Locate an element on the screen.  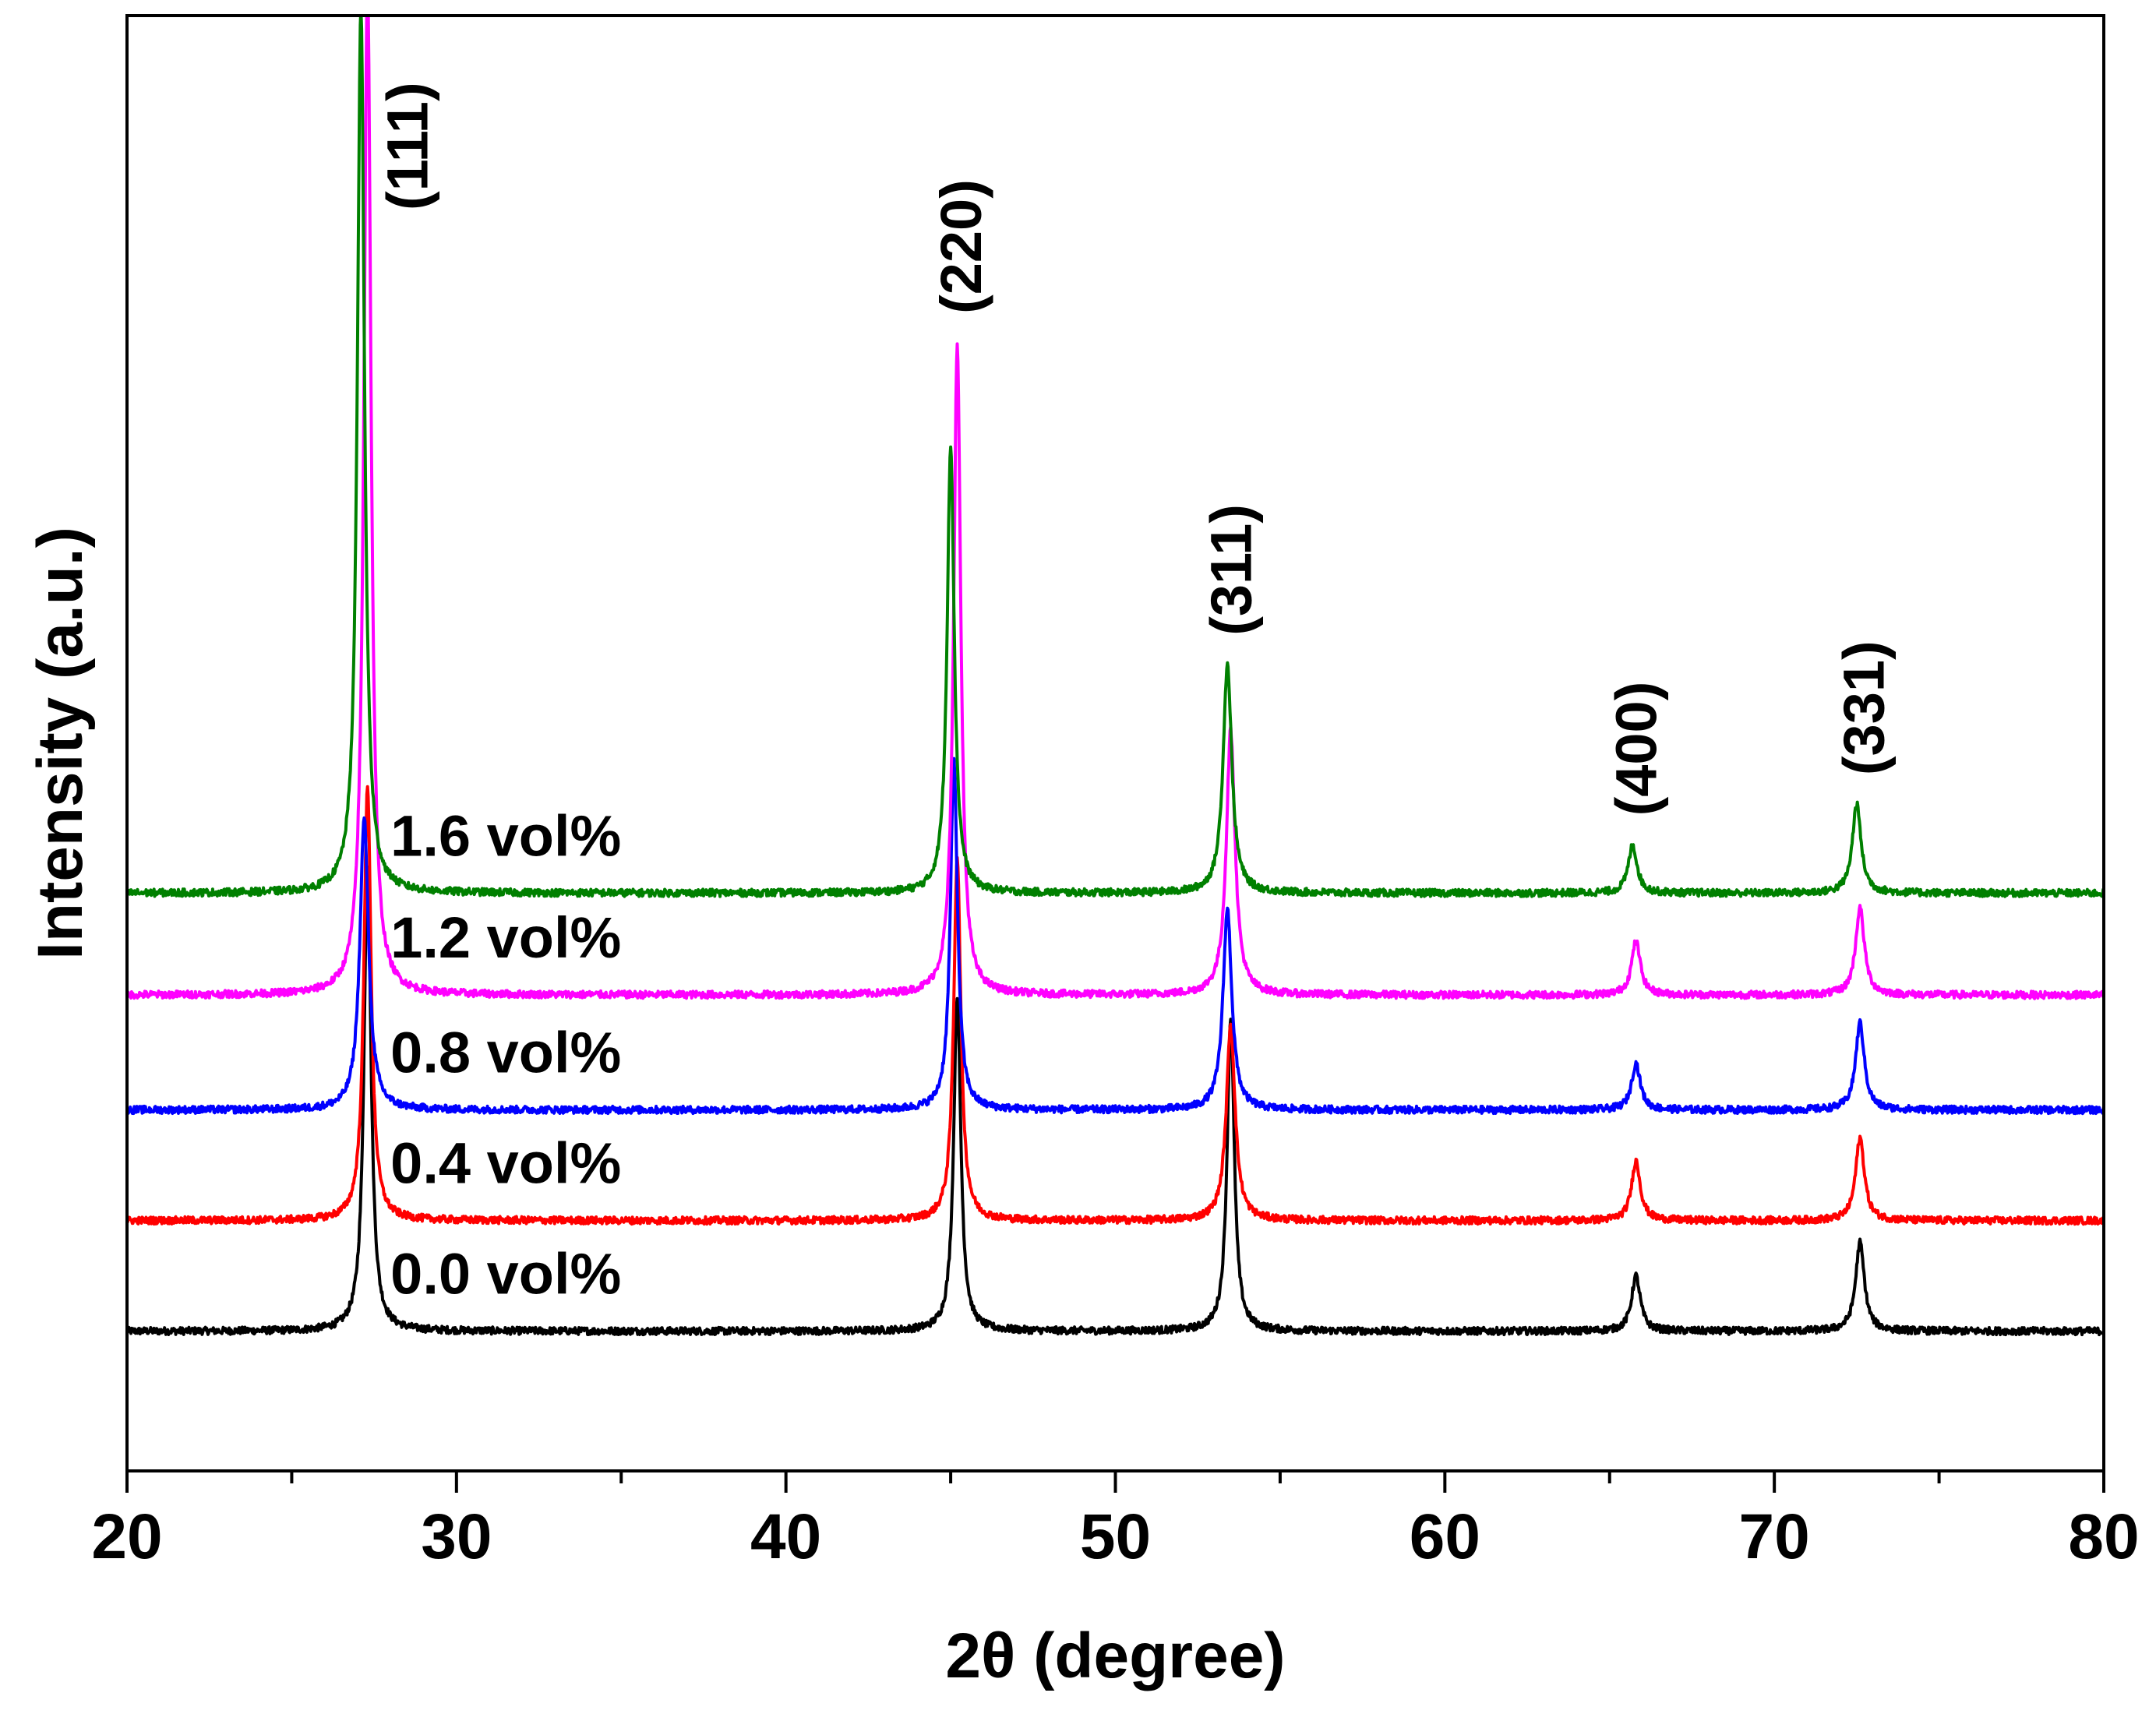
series-labels: 0.0 vol% 0.4 vol% 0.8 vol% 1.2 vol% 1.6 vol% is located at coordinates (505, 1054).